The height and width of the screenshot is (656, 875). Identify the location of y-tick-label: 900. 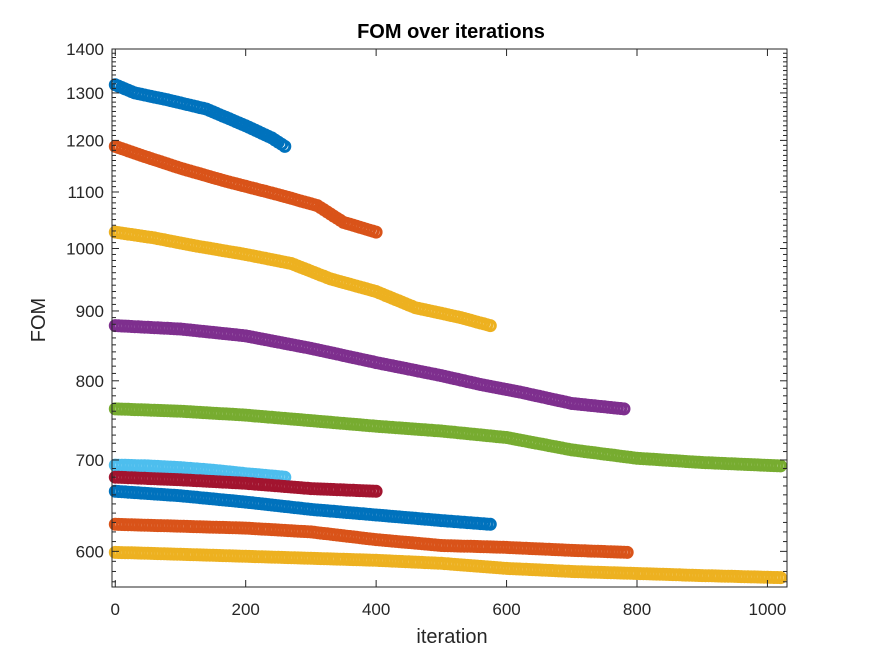
(90, 311).